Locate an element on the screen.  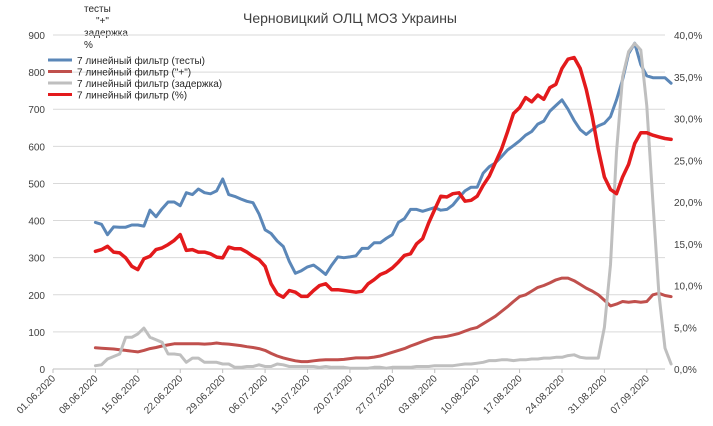
left-tick-label: 900 is located at coordinates (36, 36).